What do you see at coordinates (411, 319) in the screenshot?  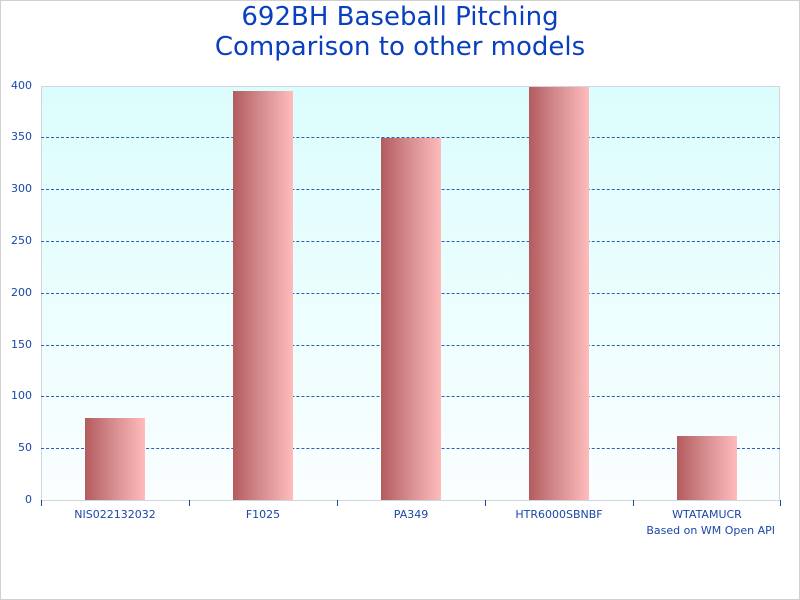 I see `bar-PA349` at bounding box center [411, 319].